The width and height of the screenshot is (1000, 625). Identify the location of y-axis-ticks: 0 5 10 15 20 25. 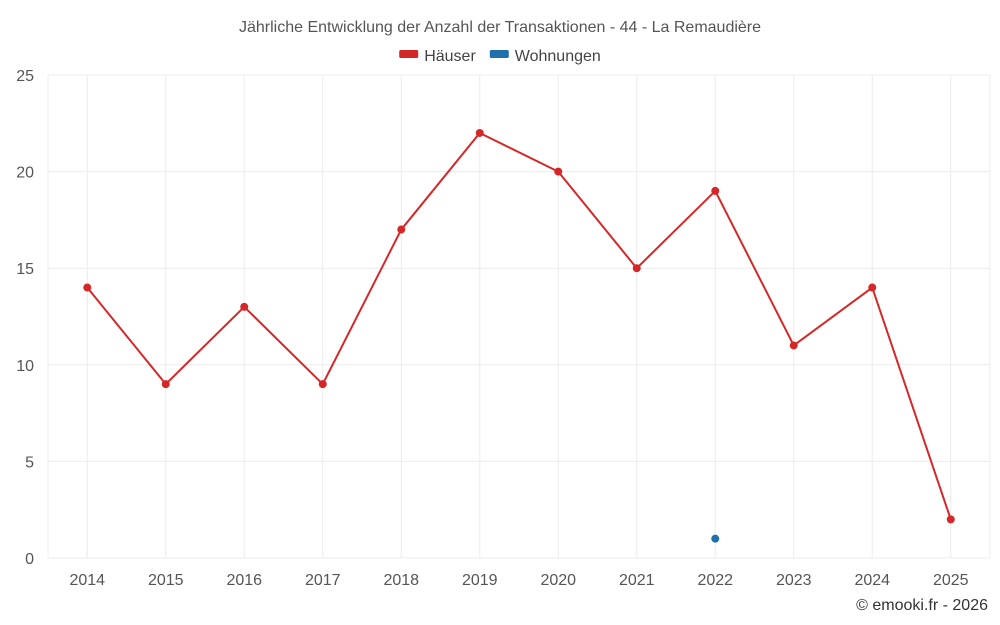
(25, 318).